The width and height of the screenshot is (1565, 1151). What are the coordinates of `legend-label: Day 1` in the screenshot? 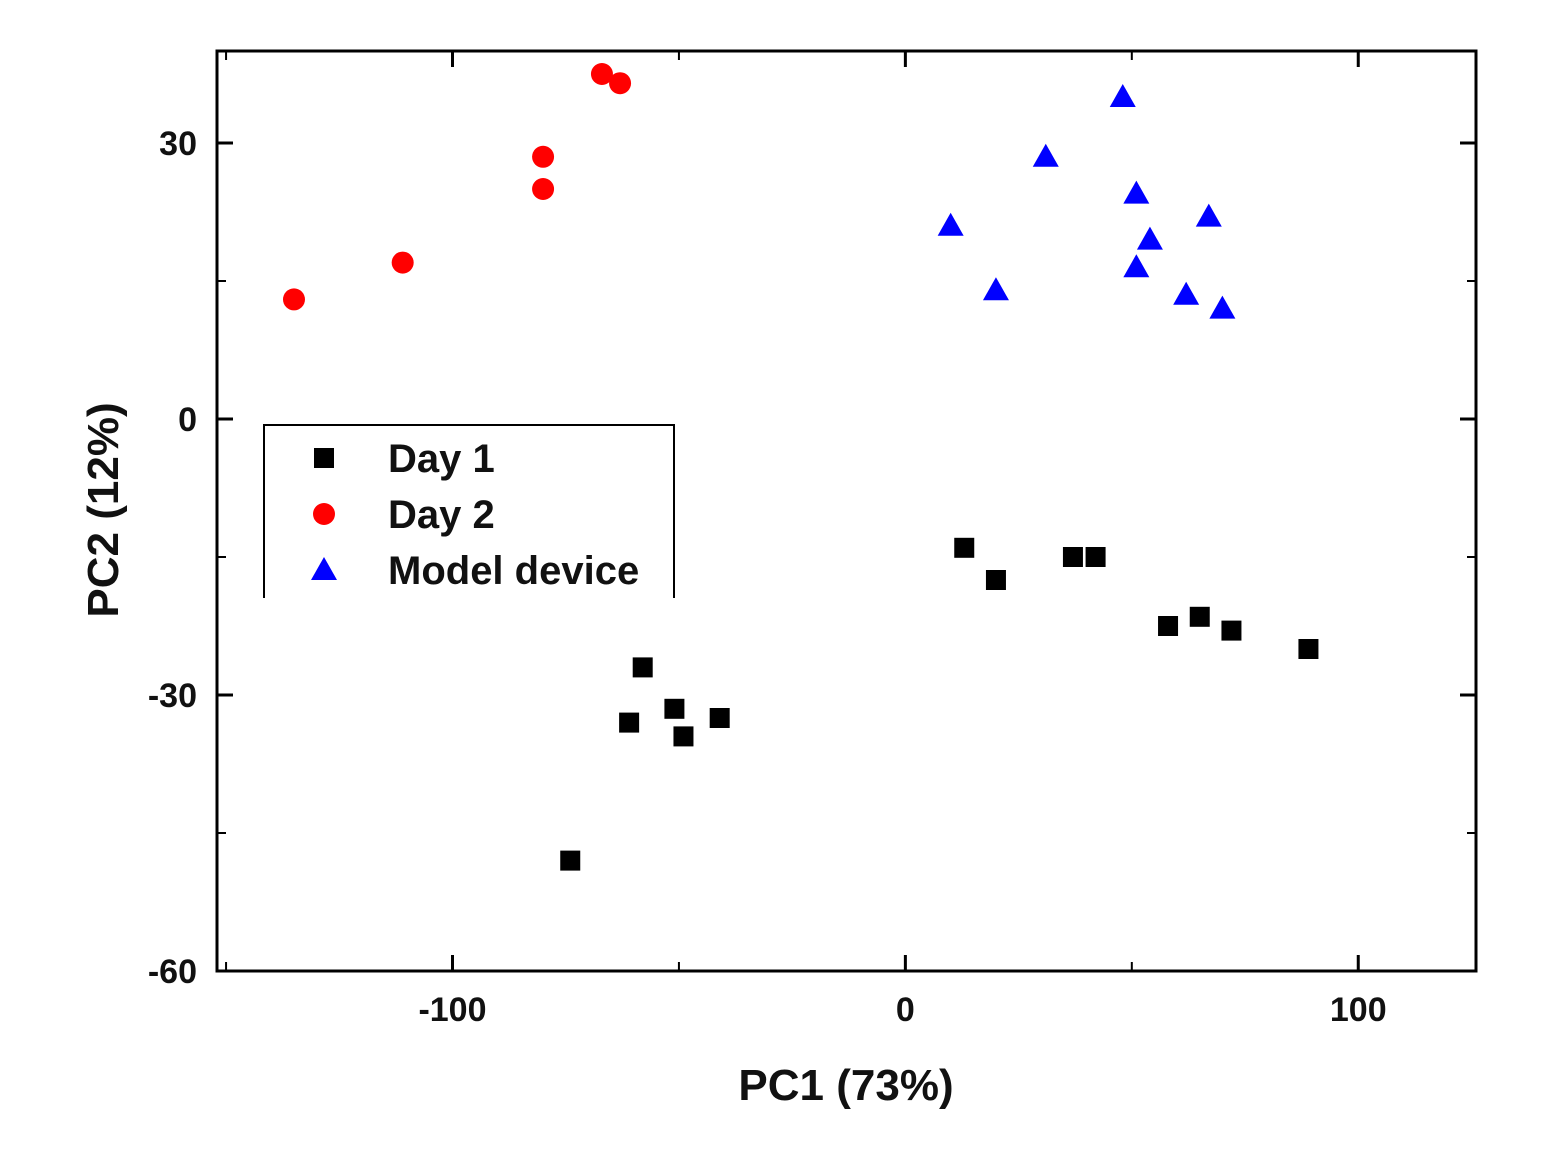 It's located at (441, 459).